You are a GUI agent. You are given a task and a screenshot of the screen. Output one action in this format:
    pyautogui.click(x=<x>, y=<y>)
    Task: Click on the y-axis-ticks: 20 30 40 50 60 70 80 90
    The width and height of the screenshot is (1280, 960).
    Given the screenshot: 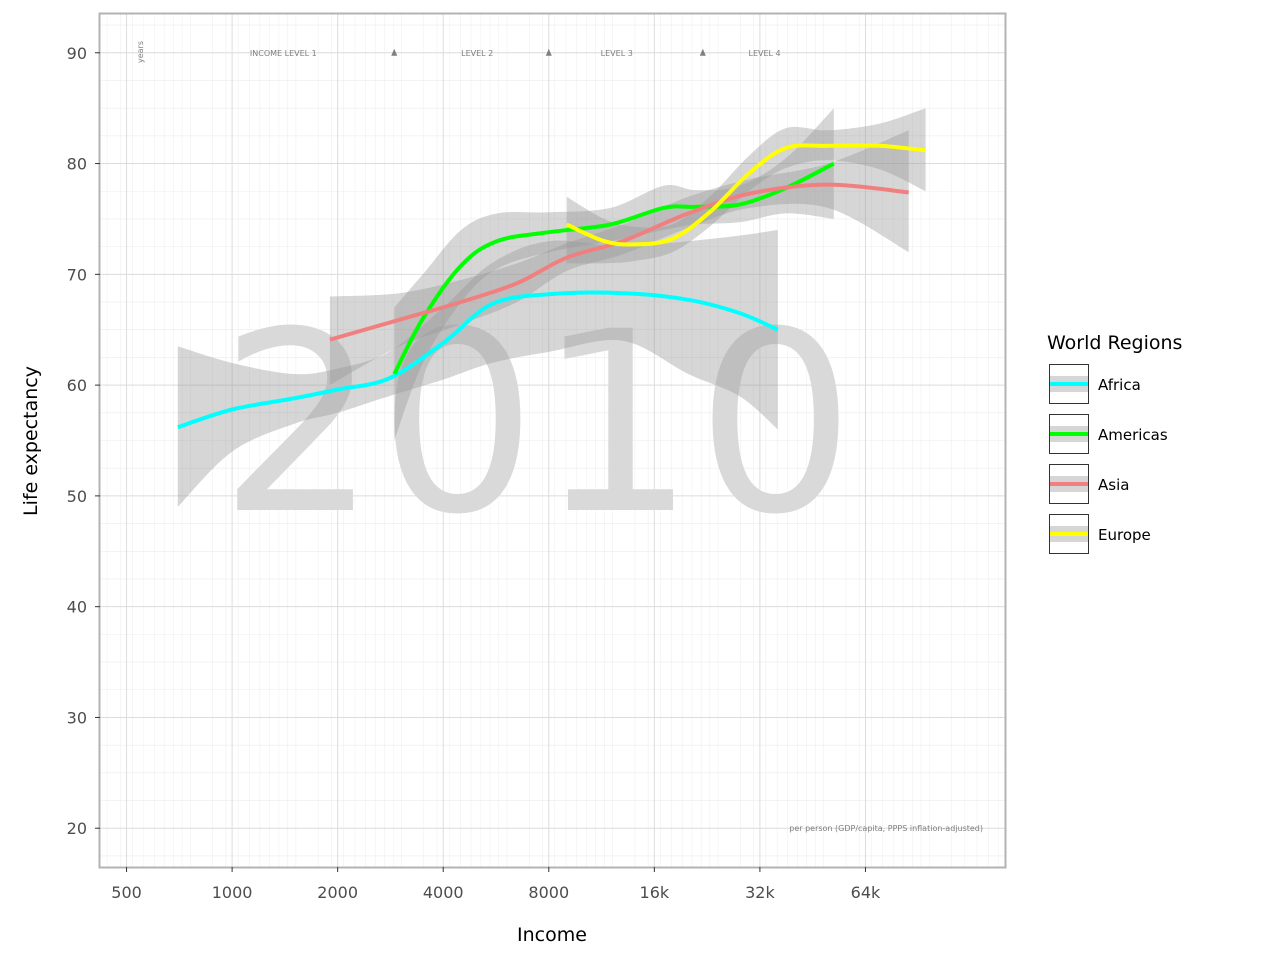 What is the action you would take?
    pyautogui.click(x=83, y=441)
    